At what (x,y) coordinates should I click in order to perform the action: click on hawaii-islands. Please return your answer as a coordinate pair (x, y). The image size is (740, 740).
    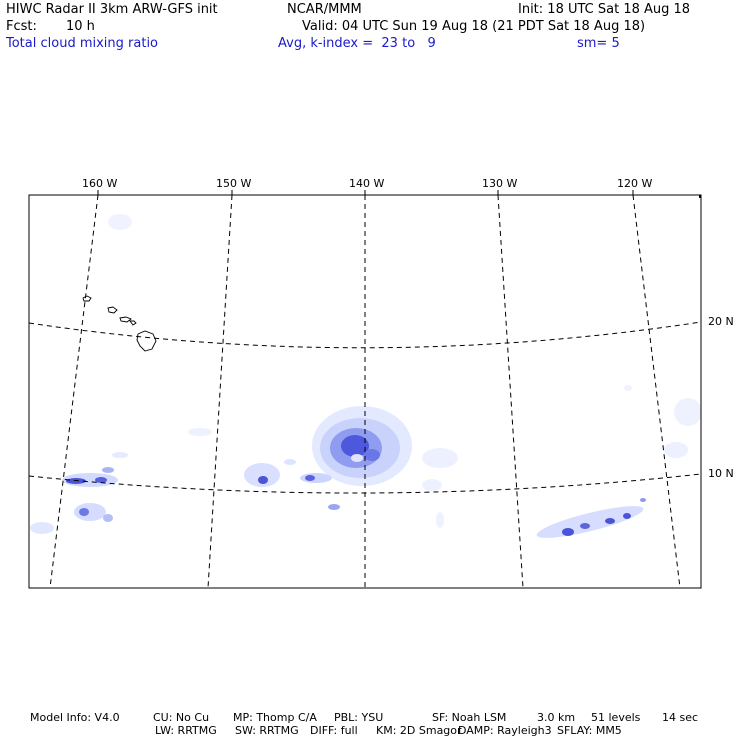
    Looking at the image, I should click on (119, 323).